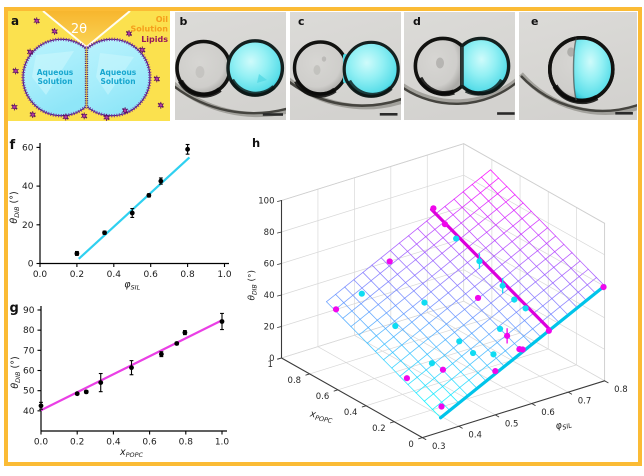  Describe the element at coordinates (29, 392) in the screenshot. I see `y-tick-label: 50` at that location.